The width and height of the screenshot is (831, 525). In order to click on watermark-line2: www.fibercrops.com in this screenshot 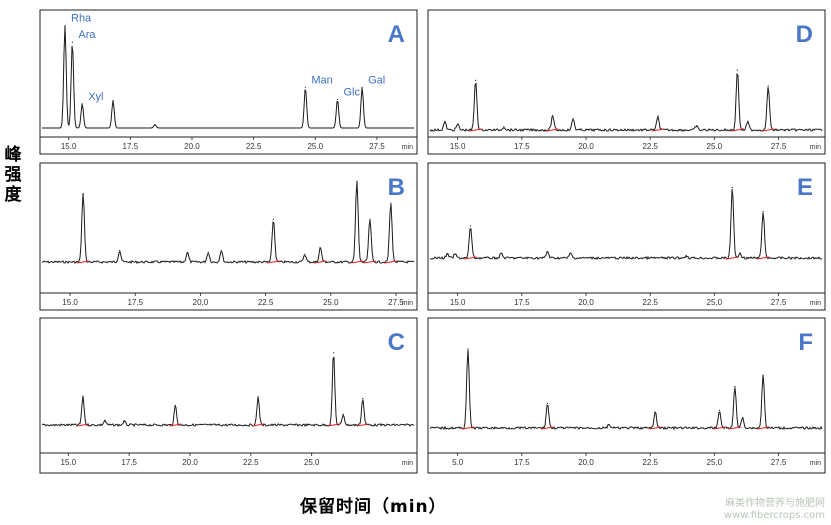, I will do `click(774, 515)`.